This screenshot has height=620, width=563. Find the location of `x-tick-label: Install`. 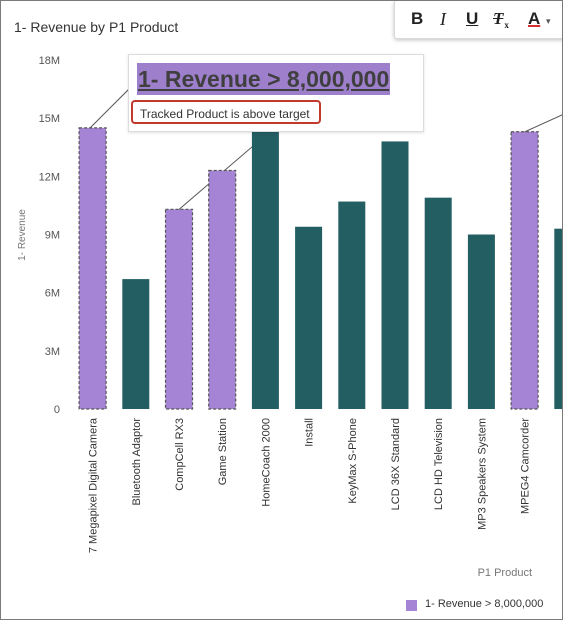

x-tick-label: Install is located at coordinates (310, 432).